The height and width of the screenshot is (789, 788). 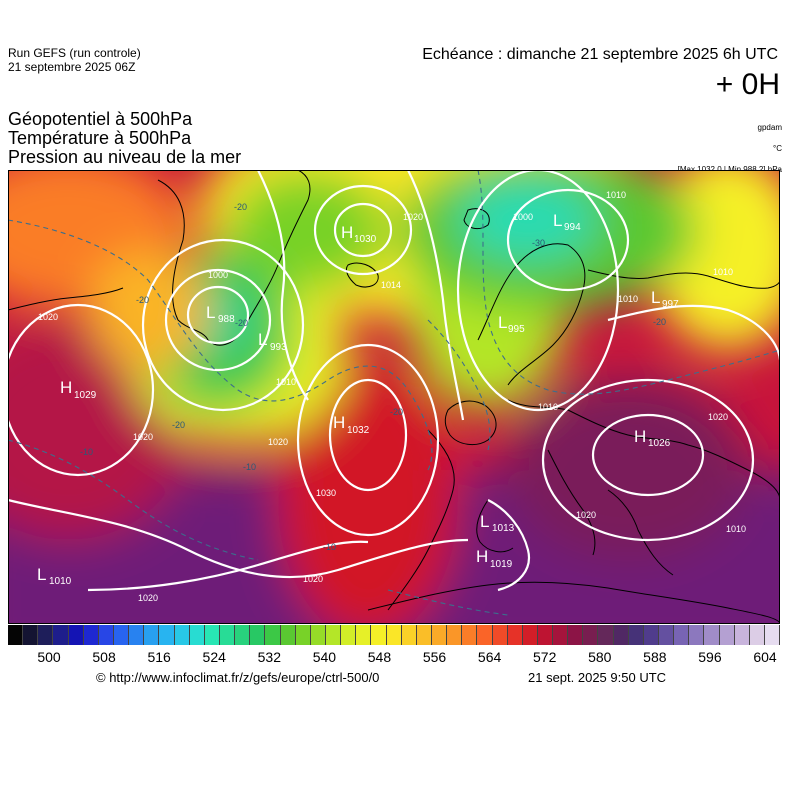 I want to click on low-center: L 1013, so click(x=497, y=523).